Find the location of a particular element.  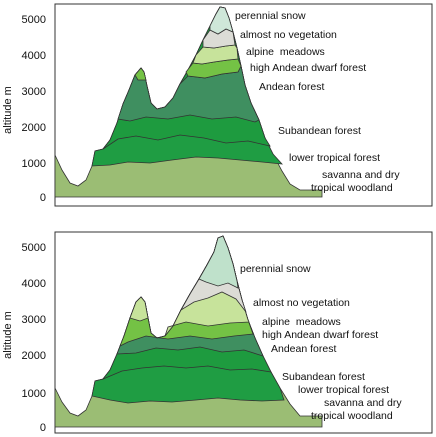

bottom-label-dwarf: high Andean dwarf forest is located at coordinates (320, 335).